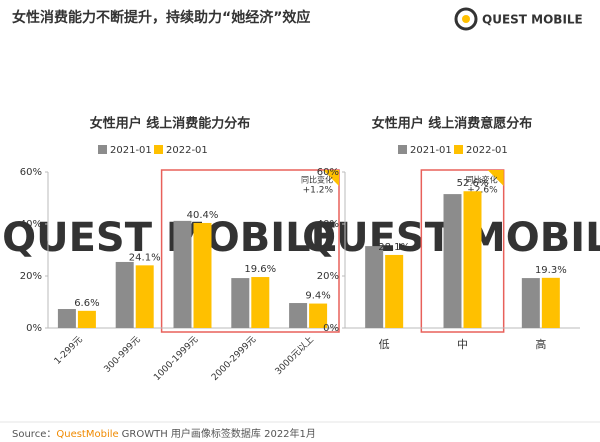 Image resolution: width=600 pixels, height=442 pixels. What do you see at coordinates (317, 296) in the screenshot?
I see `value-label: 9.4%` at bounding box center [317, 296].